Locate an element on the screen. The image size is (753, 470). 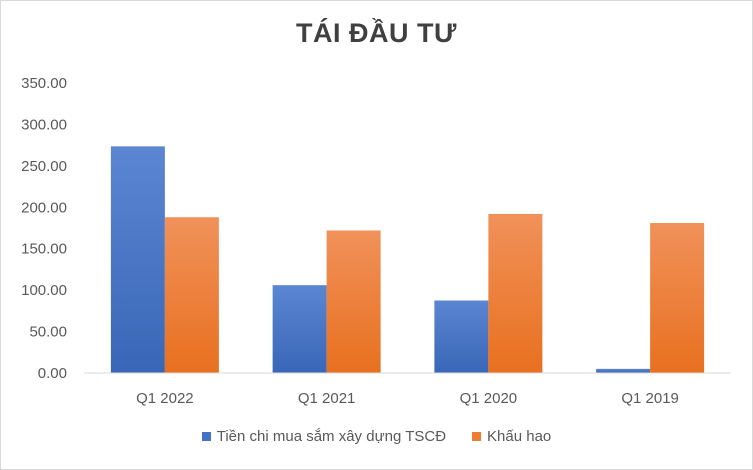
legend: Tiền chi mua sắm xây dựng TSCĐ Khấu hao is located at coordinates (376, 436).